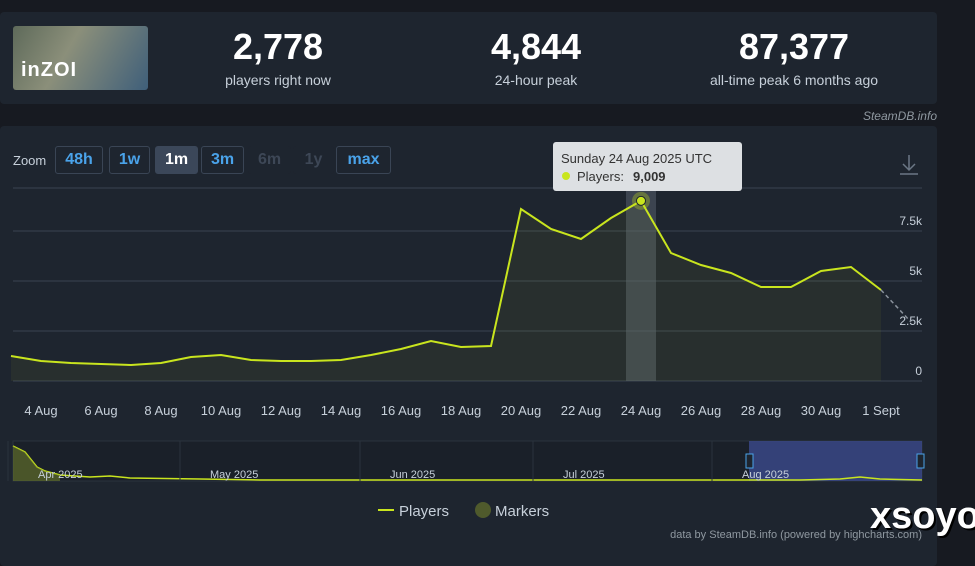 Image resolution: width=975 pixels, height=566 pixels. I want to click on x-tick-label: 16 Aug, so click(401, 410).